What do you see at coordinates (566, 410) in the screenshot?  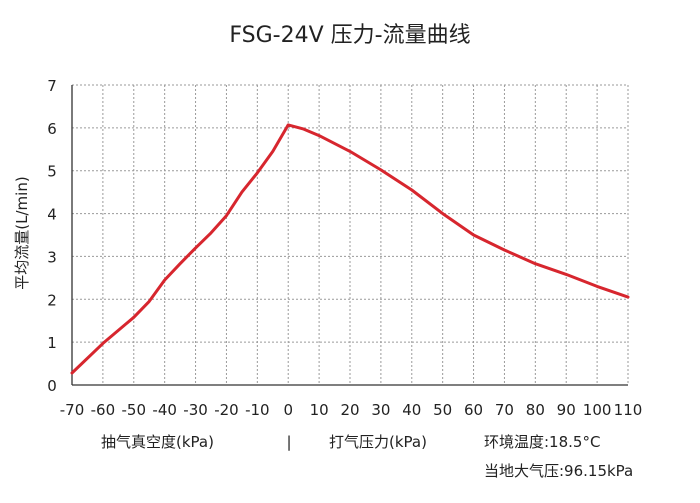 I see `x-tick-label: 90` at bounding box center [566, 410].